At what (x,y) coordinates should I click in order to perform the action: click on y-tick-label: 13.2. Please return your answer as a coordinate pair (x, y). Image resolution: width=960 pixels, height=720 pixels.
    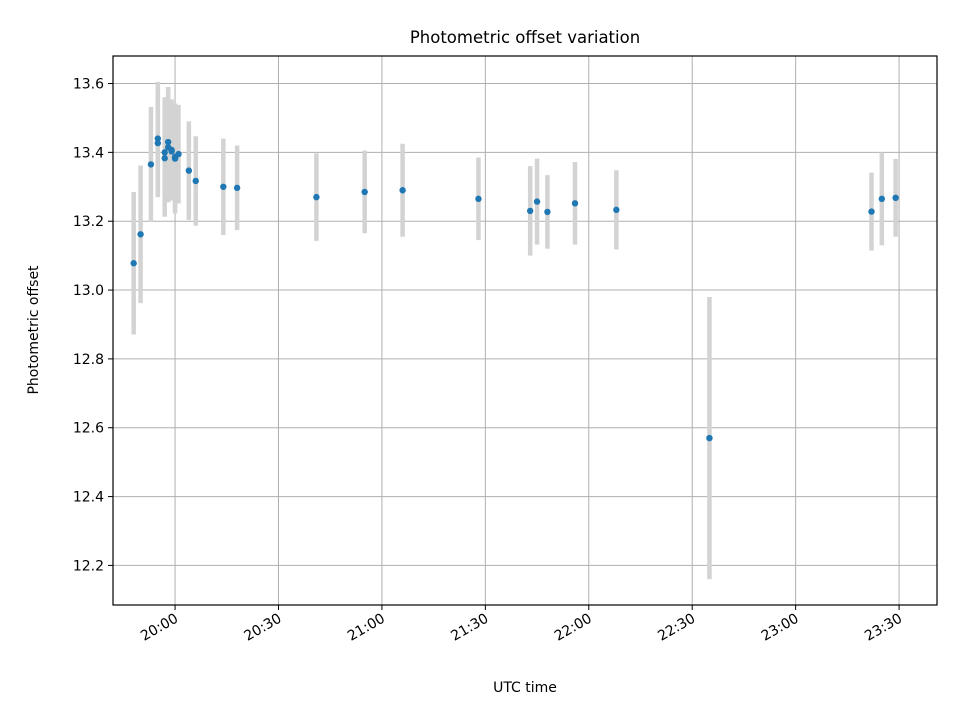
    Looking at the image, I should click on (88, 222).